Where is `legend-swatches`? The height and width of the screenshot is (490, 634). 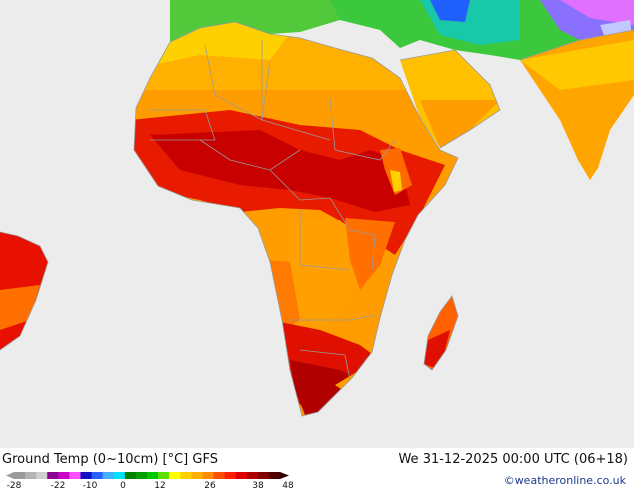 legend-swatches is located at coordinates (147, 475).